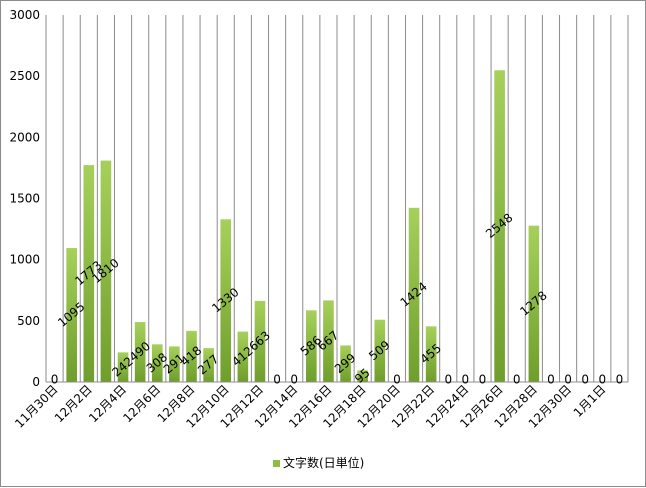 This screenshot has width=646, height=488. I want to click on data-label: 95, so click(362, 376).